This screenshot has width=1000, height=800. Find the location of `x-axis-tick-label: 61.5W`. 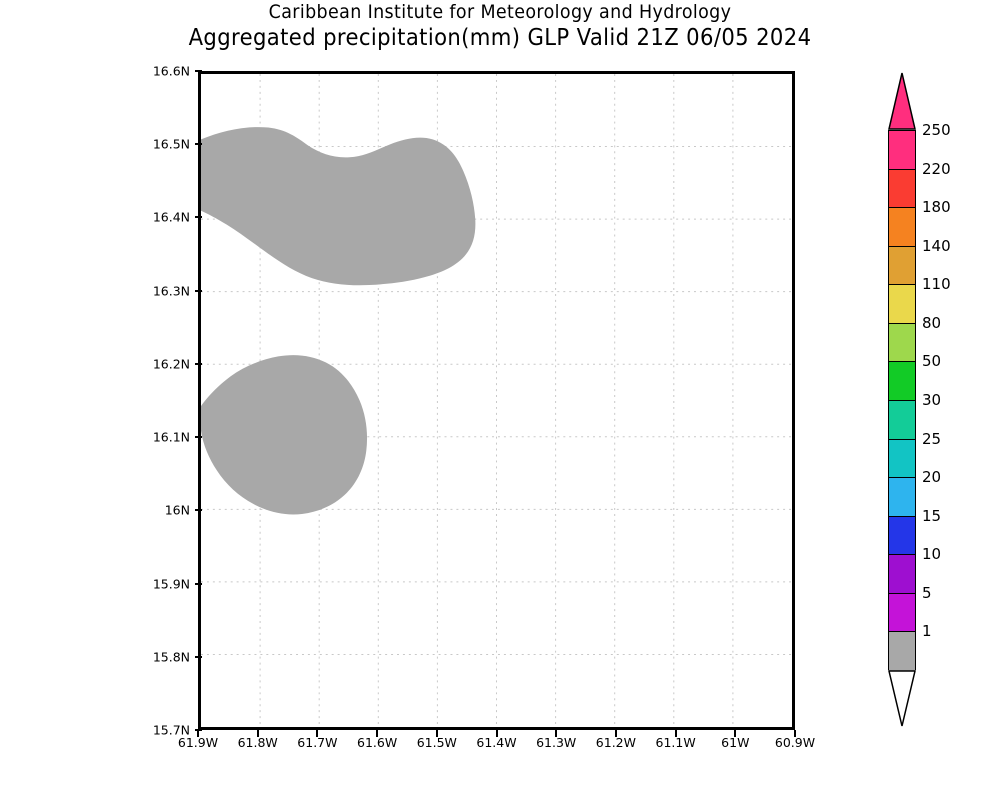

x-axis-tick-label: 61.5W is located at coordinates (436, 742).